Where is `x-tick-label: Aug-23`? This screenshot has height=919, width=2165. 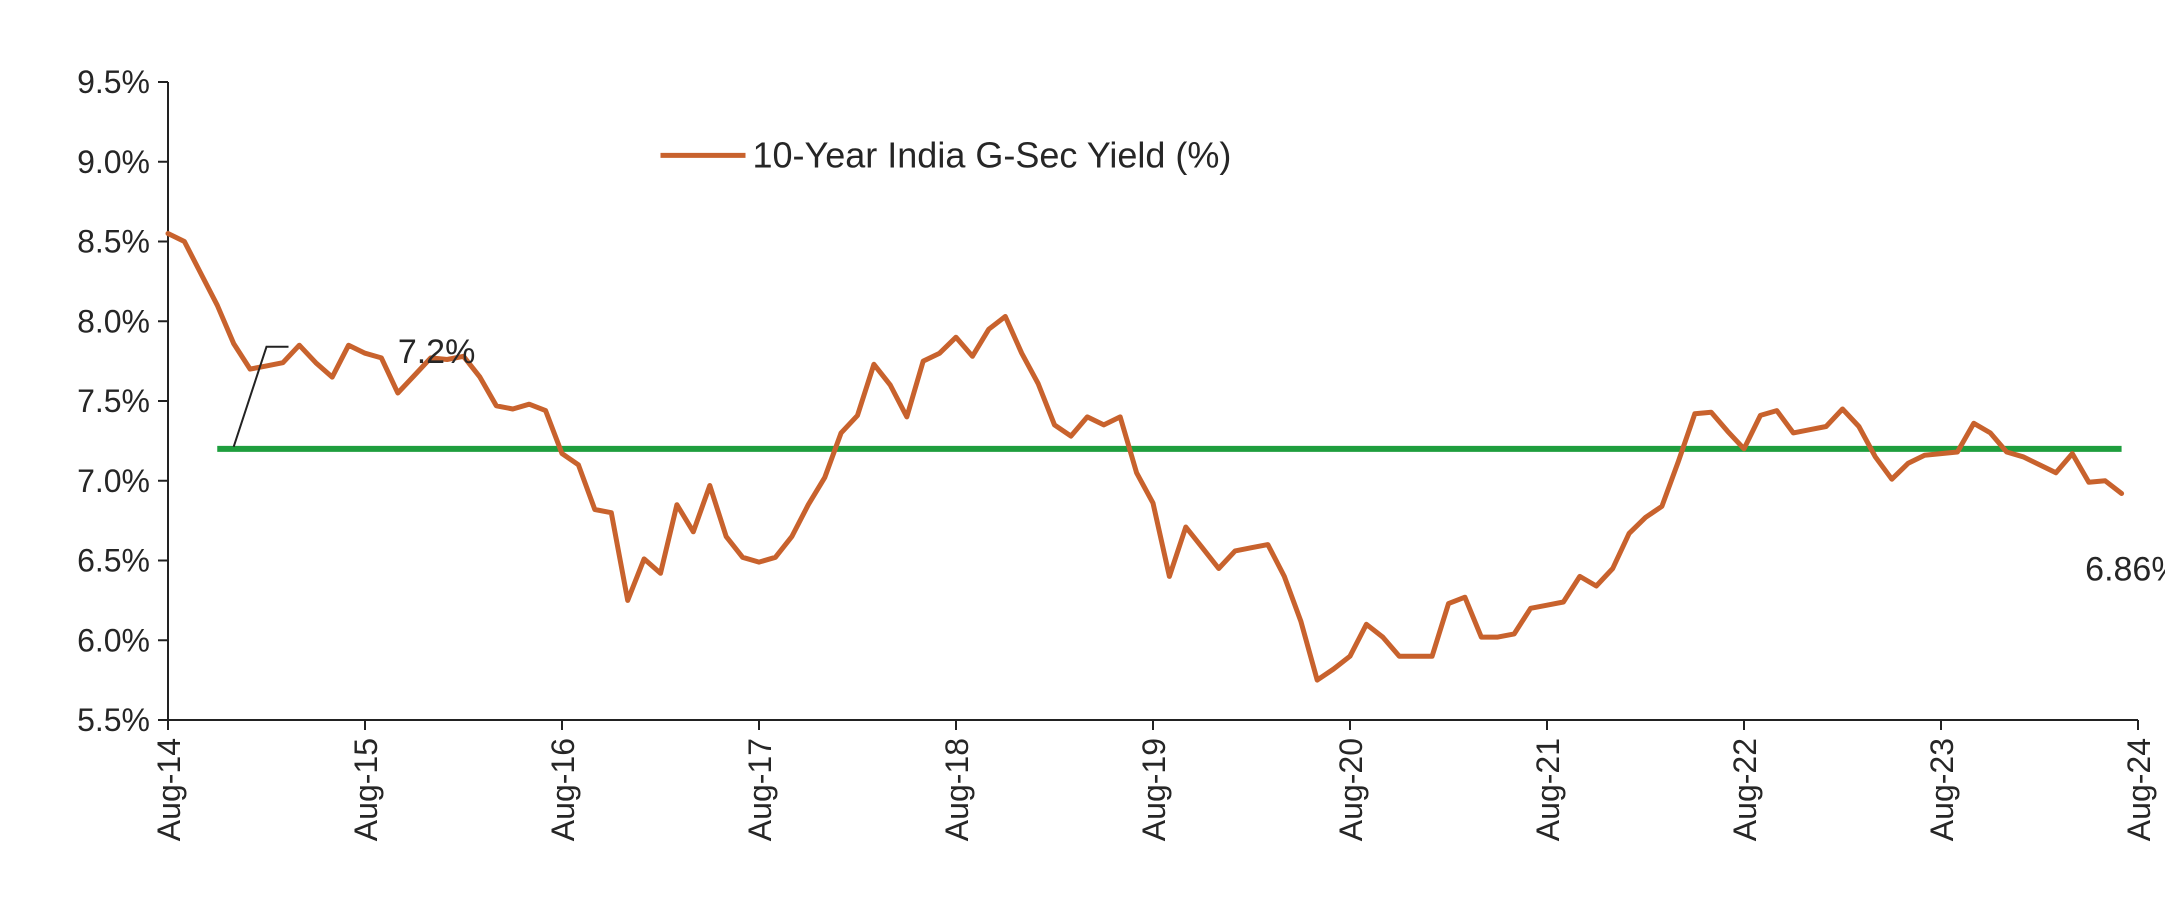 x-tick-label: Aug-23 is located at coordinates (1942, 789).